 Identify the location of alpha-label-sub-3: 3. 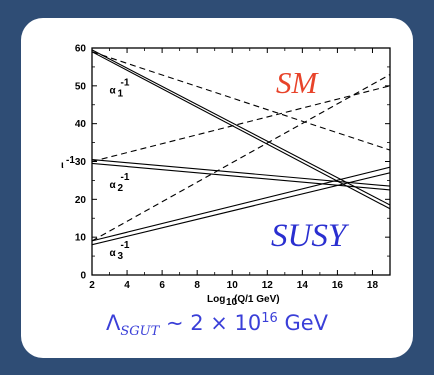
(121, 256).